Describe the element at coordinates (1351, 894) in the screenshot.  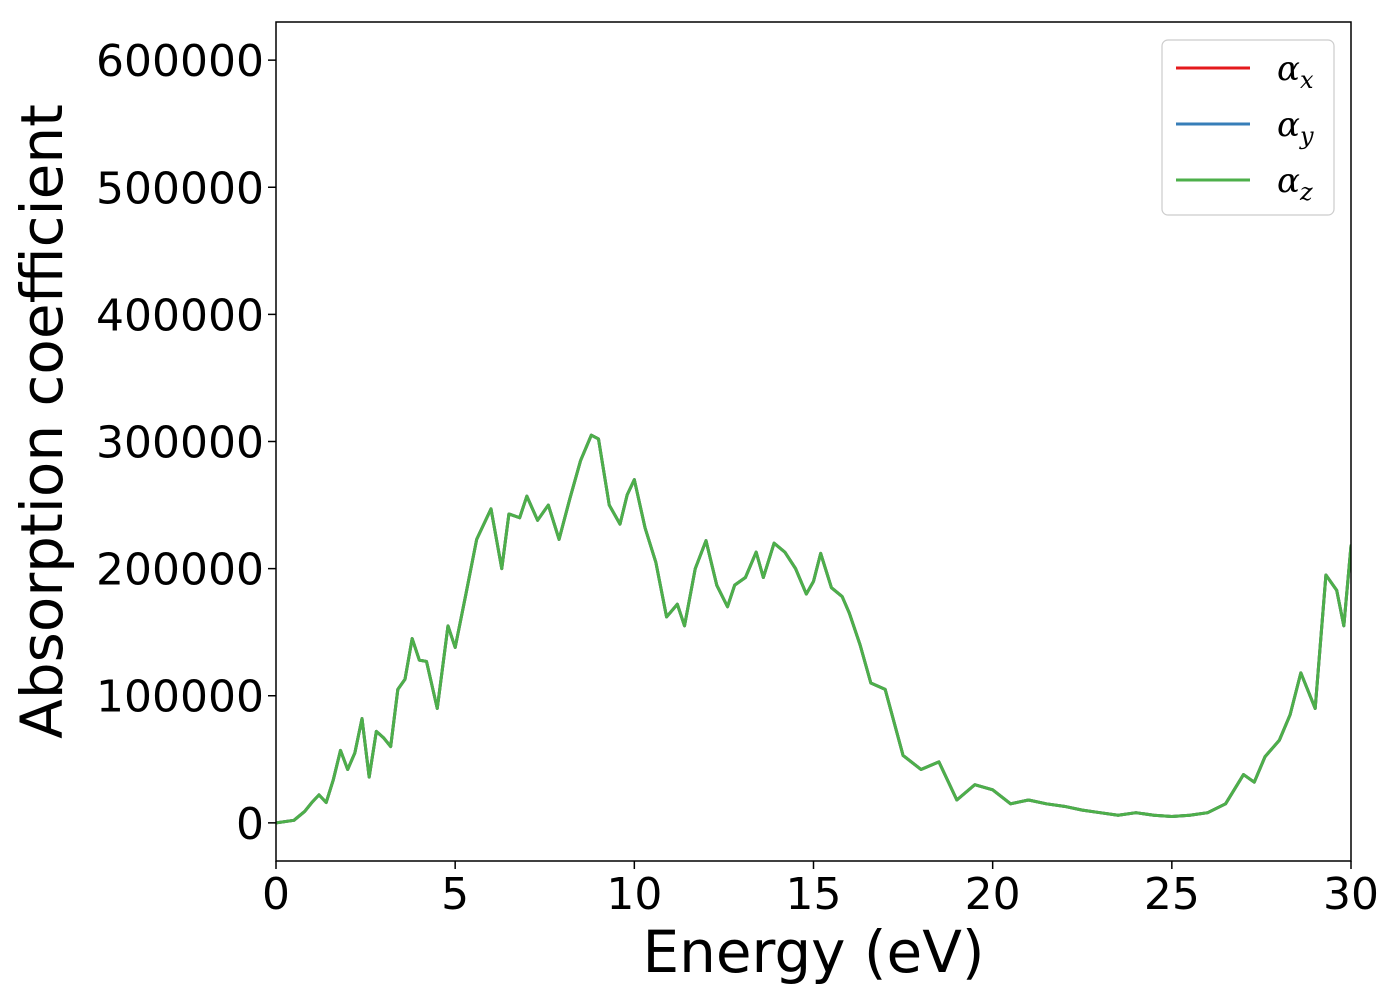
I see `x-tick-label: 30` at that location.